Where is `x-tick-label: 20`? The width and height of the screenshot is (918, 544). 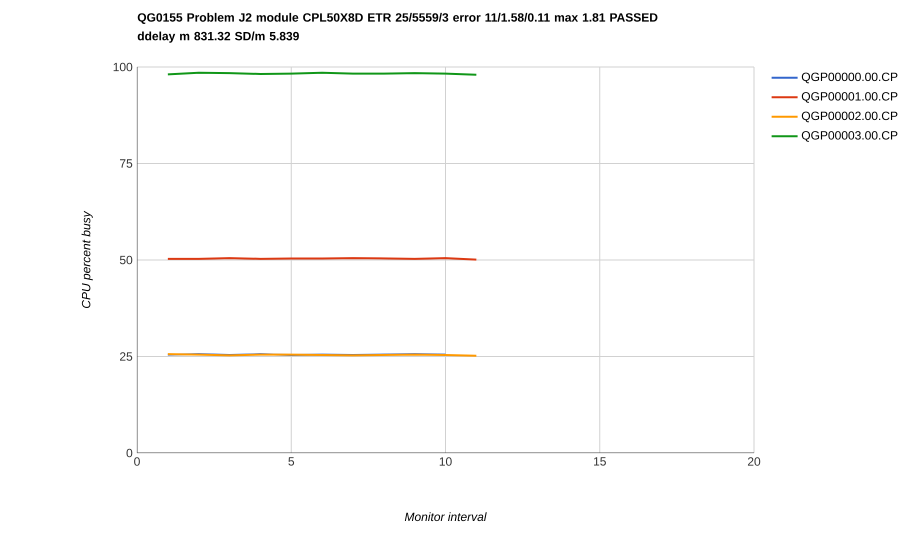
x-tick-label: 20 is located at coordinates (754, 461).